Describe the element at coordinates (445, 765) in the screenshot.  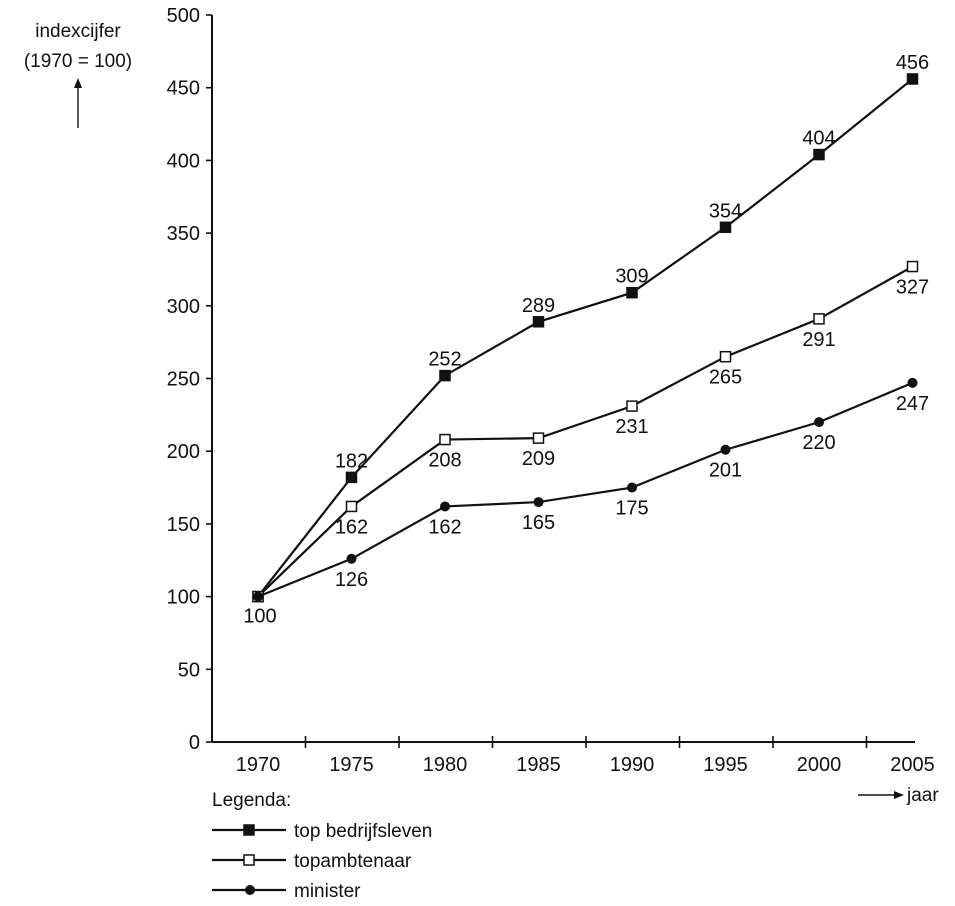
I see `x-tick-label: 1980` at that location.